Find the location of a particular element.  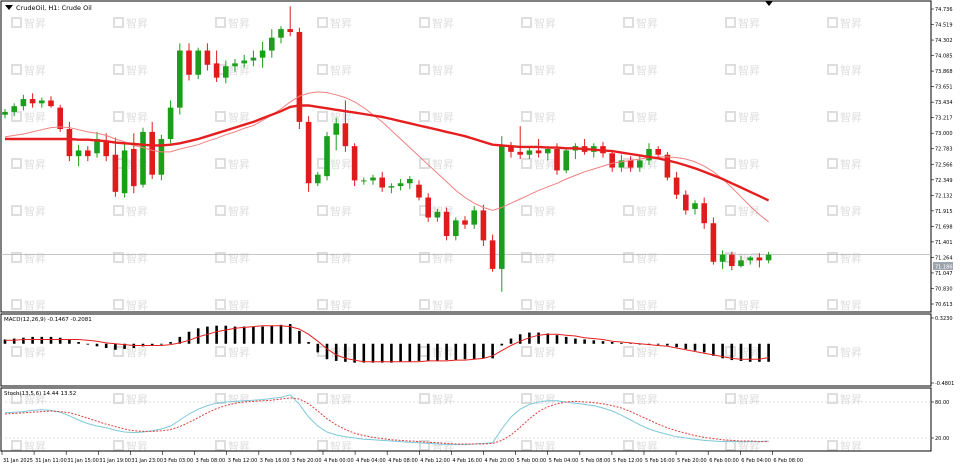

y-tick-label: 72.132 is located at coordinates (944, 196).